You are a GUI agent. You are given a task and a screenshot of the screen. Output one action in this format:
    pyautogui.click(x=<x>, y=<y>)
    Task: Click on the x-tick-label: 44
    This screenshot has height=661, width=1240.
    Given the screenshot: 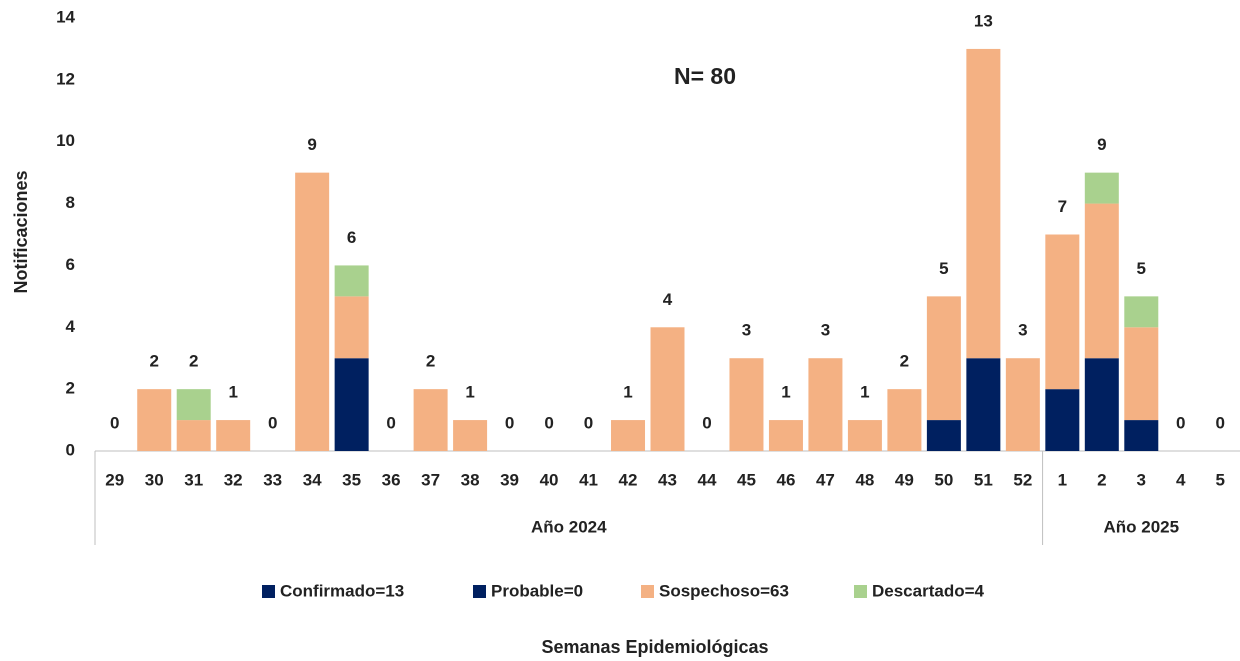 What is the action you would take?
    pyautogui.click(x=707, y=479)
    